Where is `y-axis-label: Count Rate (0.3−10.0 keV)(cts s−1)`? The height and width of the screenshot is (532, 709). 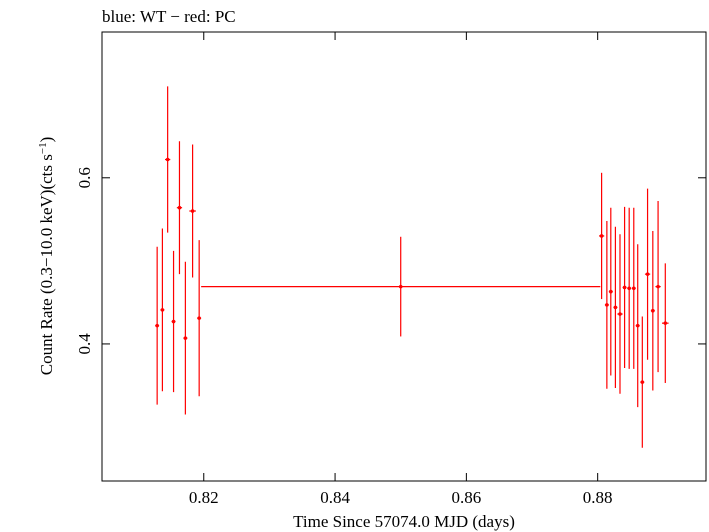
y-axis-label: Count Rate (0.3−10.0 keV)(cts s−1) is located at coordinates (46, 256).